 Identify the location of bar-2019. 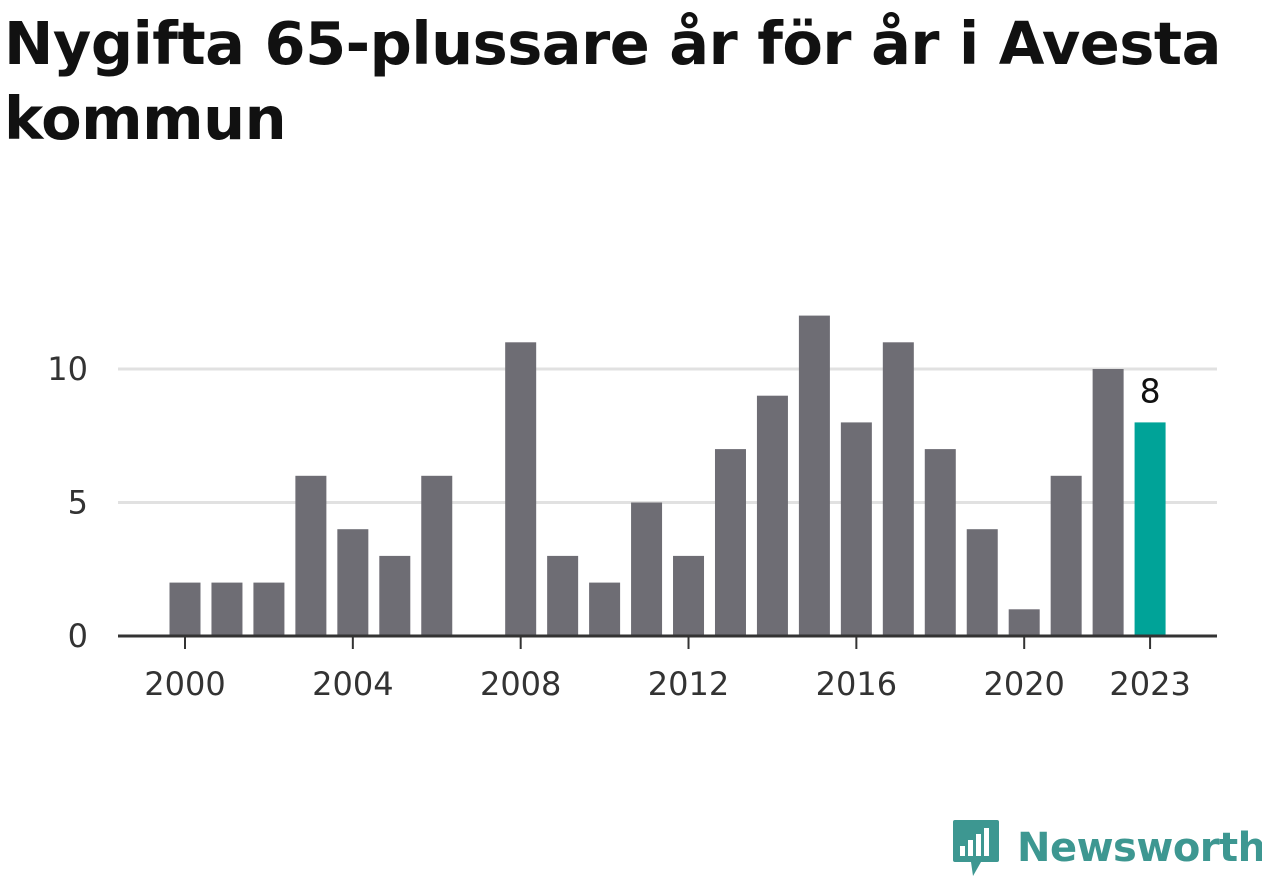
(982, 582).